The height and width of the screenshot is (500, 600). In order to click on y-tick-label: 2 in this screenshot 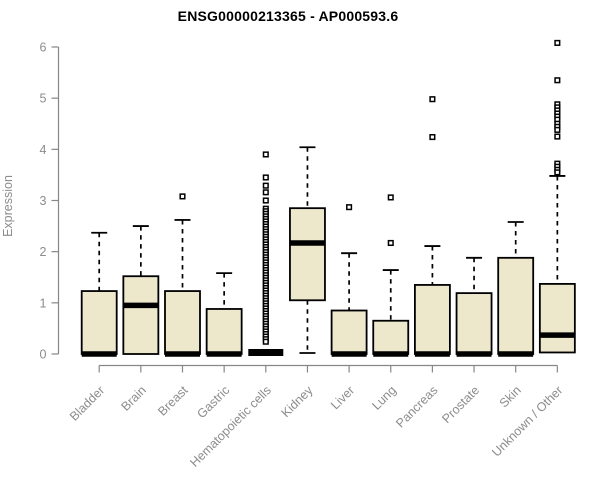, I will do `click(43, 252)`.